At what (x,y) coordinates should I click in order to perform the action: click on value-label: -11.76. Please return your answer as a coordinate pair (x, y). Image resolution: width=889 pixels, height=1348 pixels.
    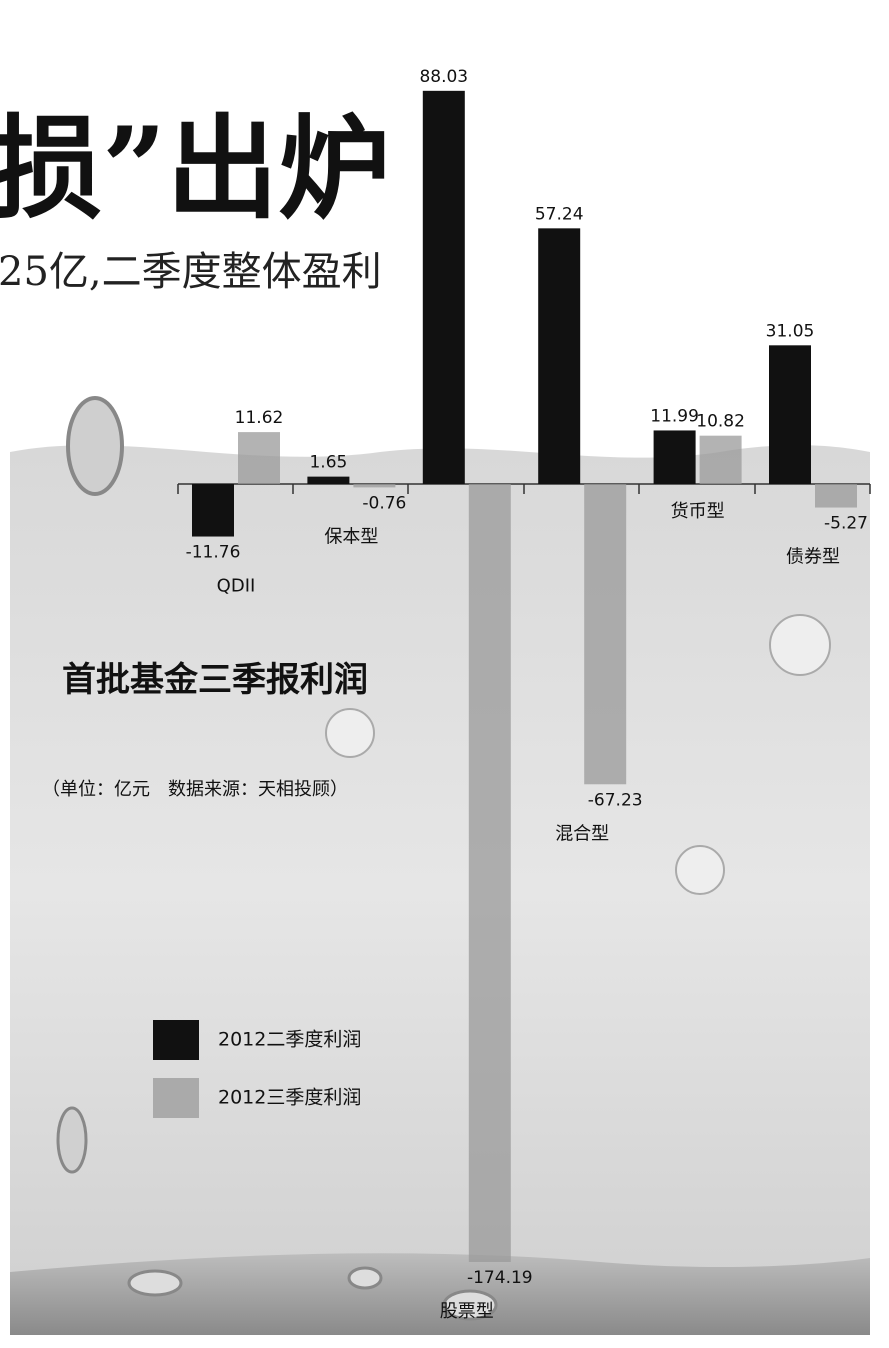
    Looking at the image, I should click on (213, 553).